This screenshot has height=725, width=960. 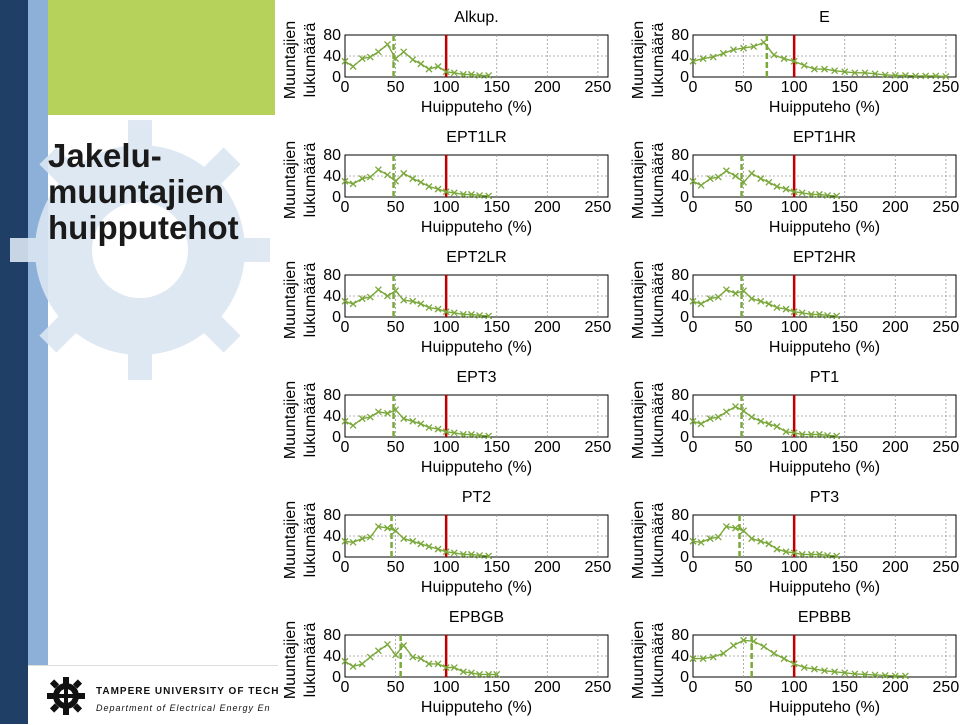 What do you see at coordinates (38, 362) in the screenshot?
I see `light-side-stripe` at bounding box center [38, 362].